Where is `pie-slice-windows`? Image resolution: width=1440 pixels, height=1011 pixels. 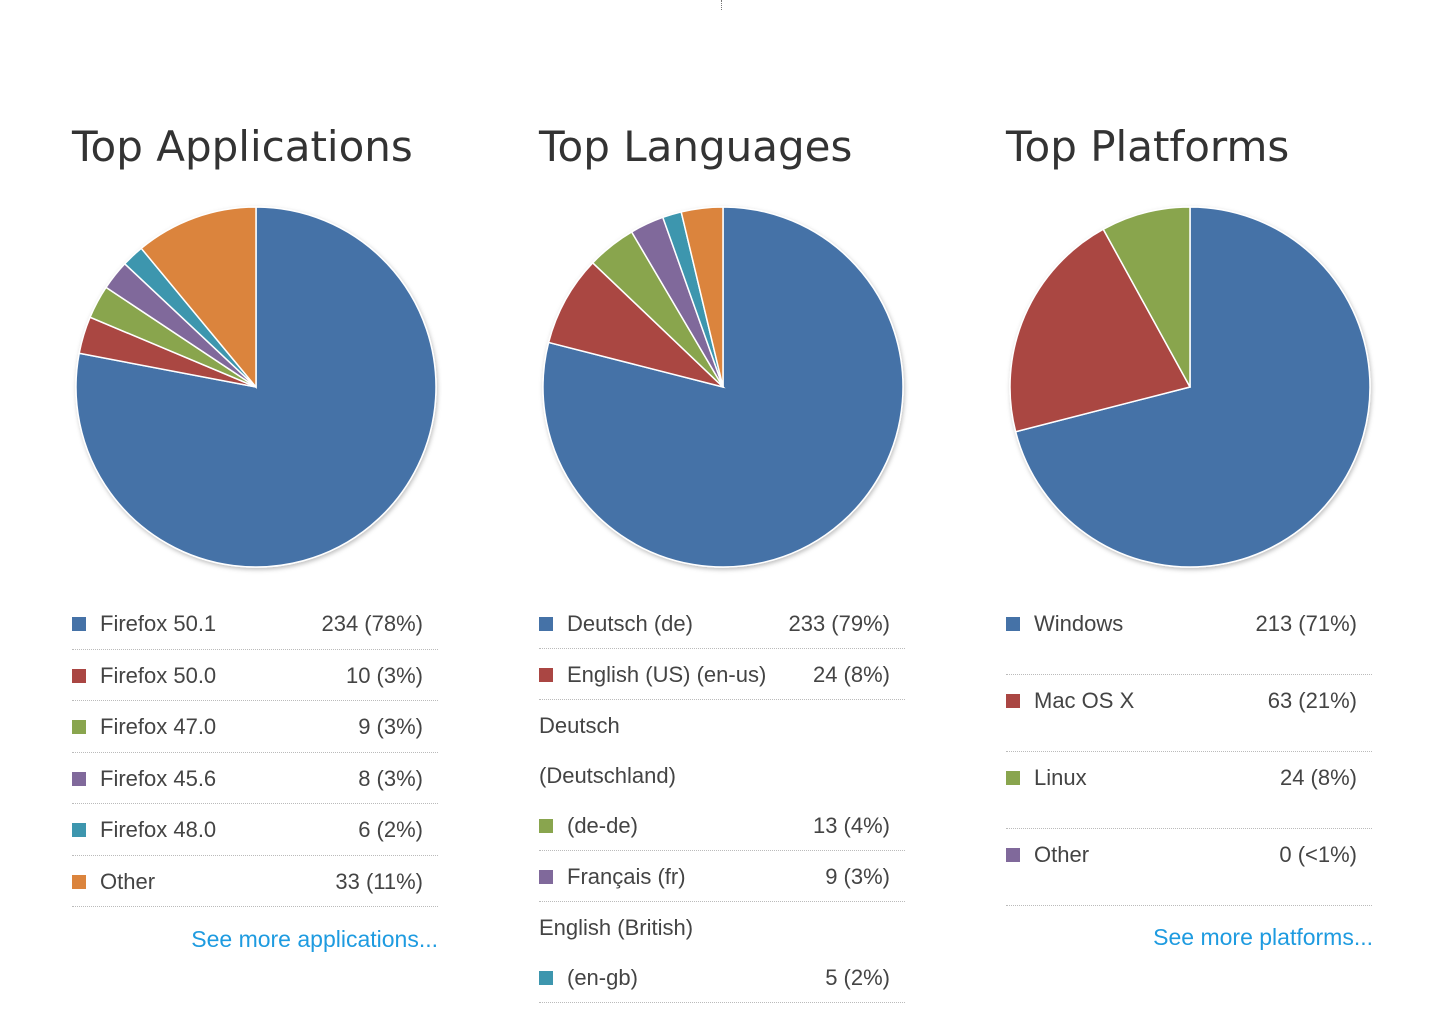 pie-slice-windows is located at coordinates (1192, 387).